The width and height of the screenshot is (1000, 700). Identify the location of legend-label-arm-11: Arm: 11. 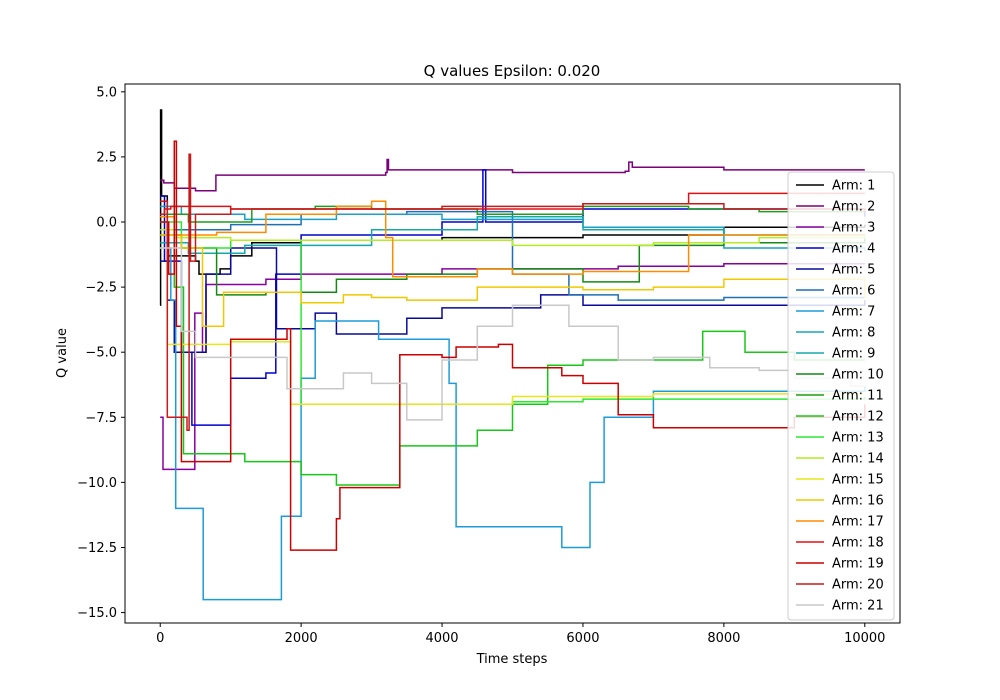
(858, 396).